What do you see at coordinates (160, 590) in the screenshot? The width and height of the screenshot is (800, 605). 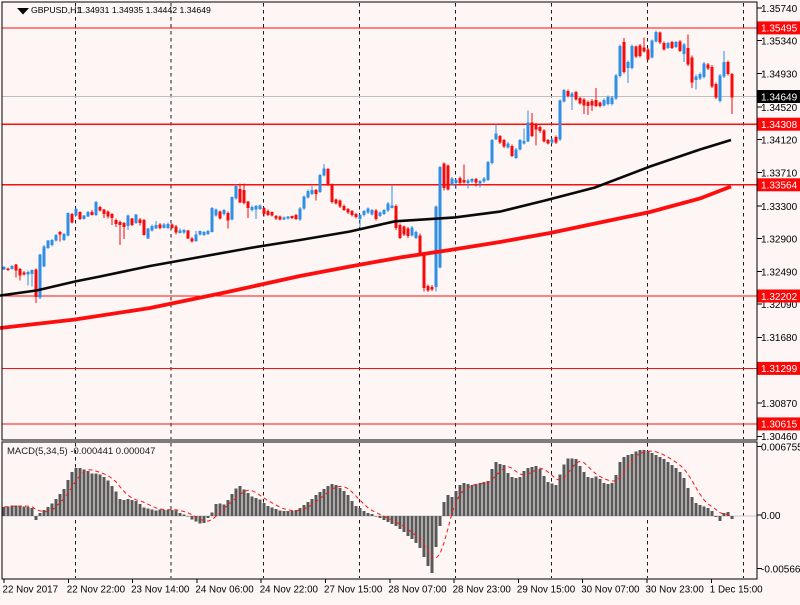 I see `svg-text: 23 Nov 14:00` at bounding box center [160, 590].